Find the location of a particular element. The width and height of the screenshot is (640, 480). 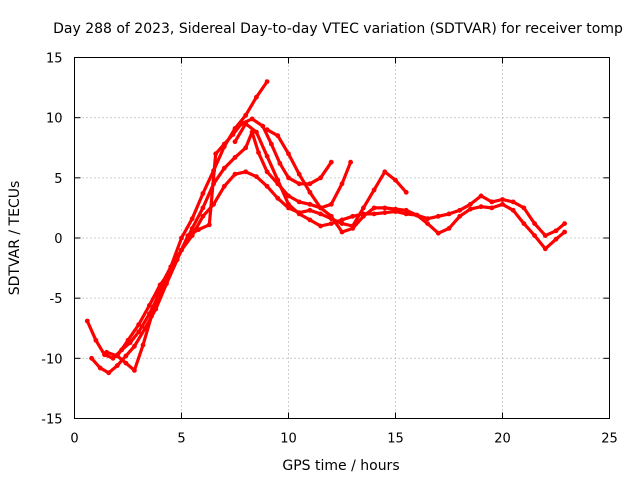

y-tick-label: 15 is located at coordinates (54, 59).